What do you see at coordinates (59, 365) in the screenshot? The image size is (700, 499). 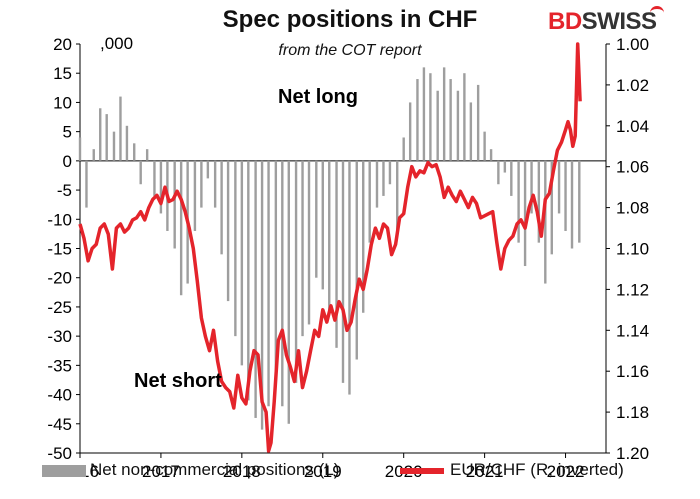 I see `left-axis-tick-label: -35` at bounding box center [59, 365].